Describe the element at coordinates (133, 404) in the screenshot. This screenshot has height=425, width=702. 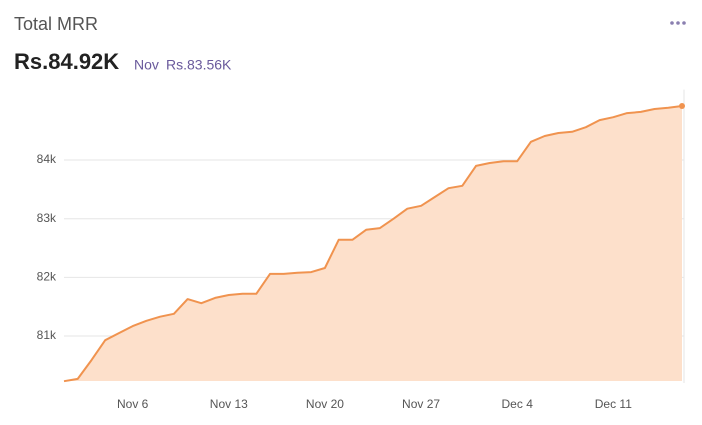
I see `x-tick-label: Nov 6` at that location.